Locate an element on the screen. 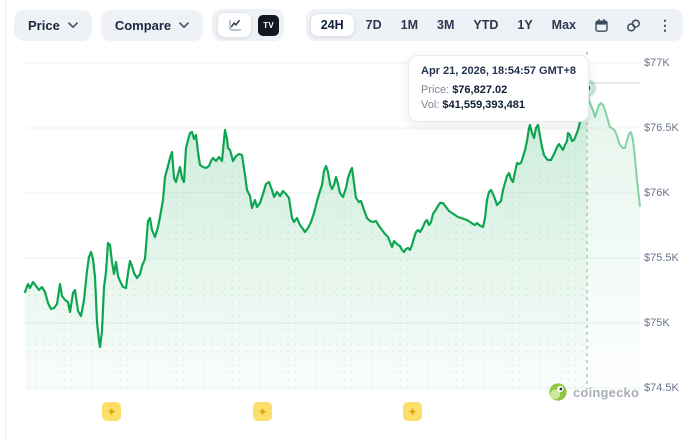  link-icon is located at coordinates (633, 25).